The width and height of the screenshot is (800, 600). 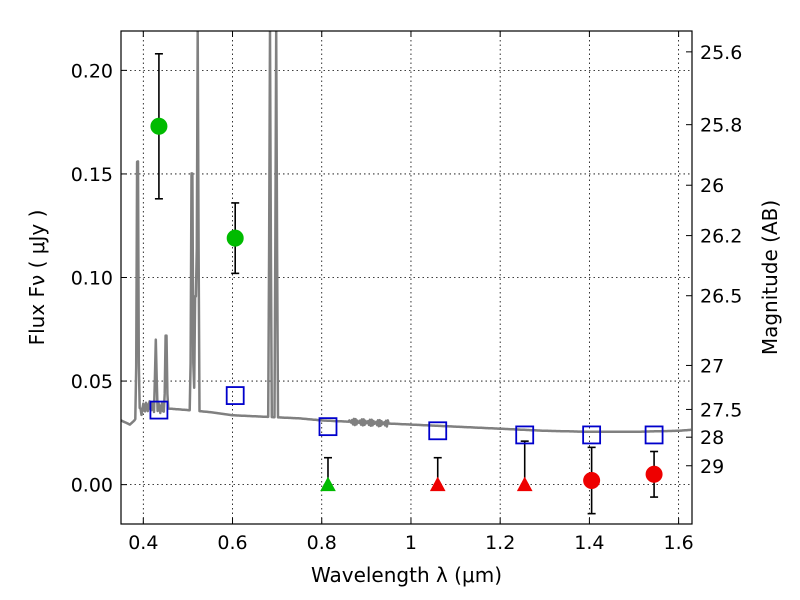 I want to click on x-tick-label: 1, so click(x=411, y=543).